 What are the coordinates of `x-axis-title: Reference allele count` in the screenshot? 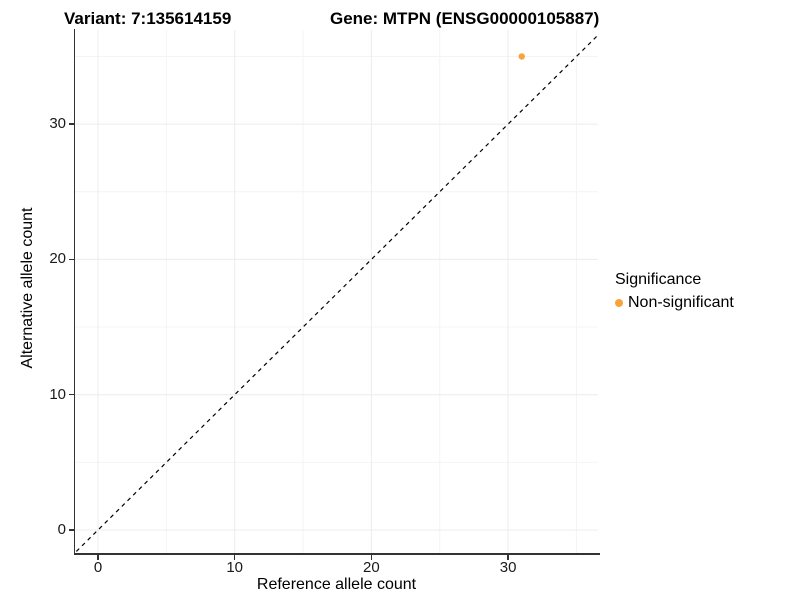 It's located at (336, 584).